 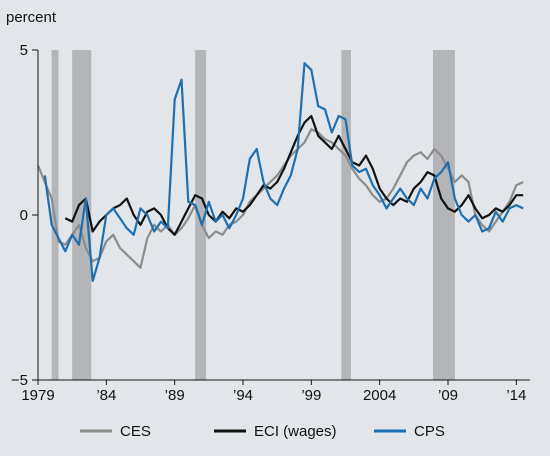 I want to click on y-tick-label-0: 5, so click(x=24, y=50).